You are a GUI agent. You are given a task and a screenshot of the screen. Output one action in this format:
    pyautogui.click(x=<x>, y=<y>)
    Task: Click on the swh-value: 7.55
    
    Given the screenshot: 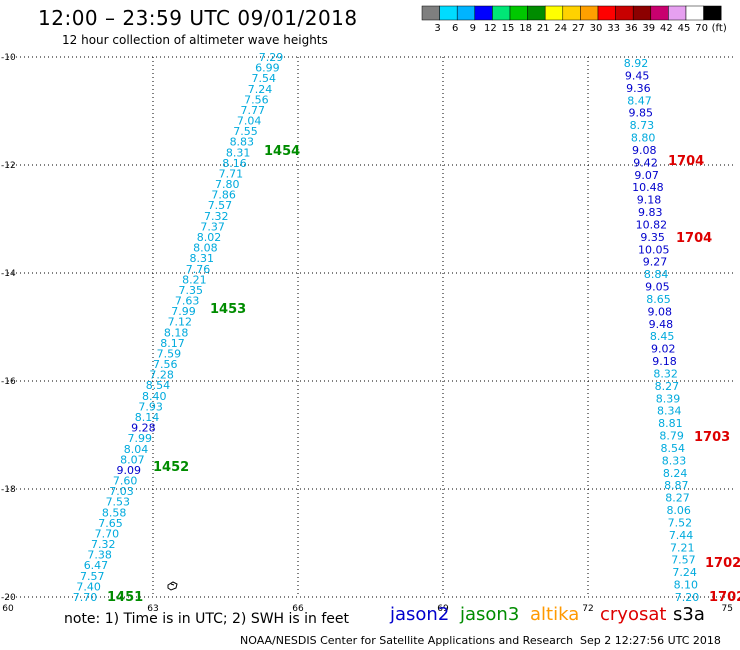 What is the action you would take?
    pyautogui.click(x=245, y=131)
    